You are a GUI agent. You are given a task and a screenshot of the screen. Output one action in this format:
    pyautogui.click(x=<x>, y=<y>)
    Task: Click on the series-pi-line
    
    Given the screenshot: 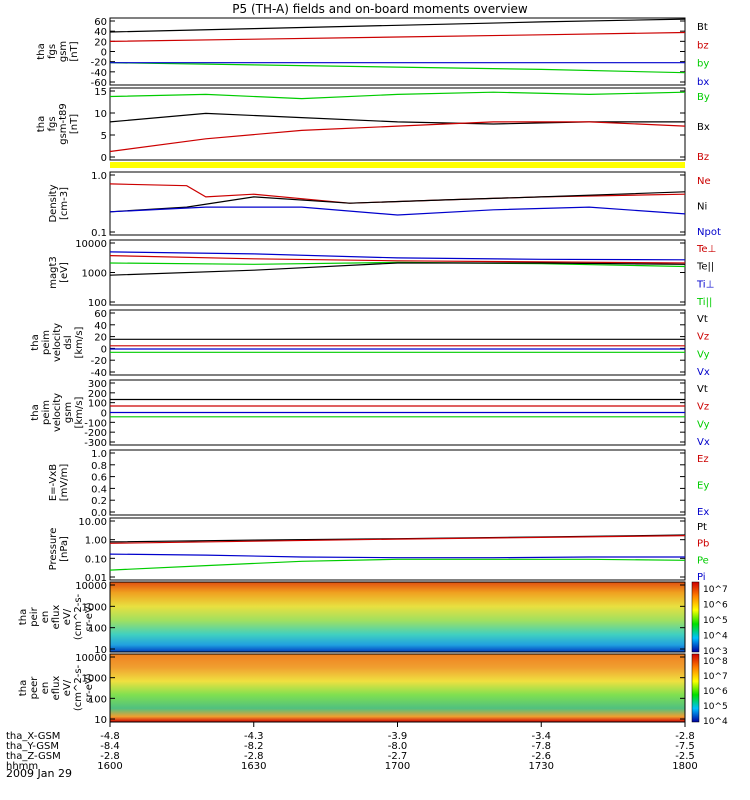 What is the action you would take?
    pyautogui.click(x=397, y=556)
    